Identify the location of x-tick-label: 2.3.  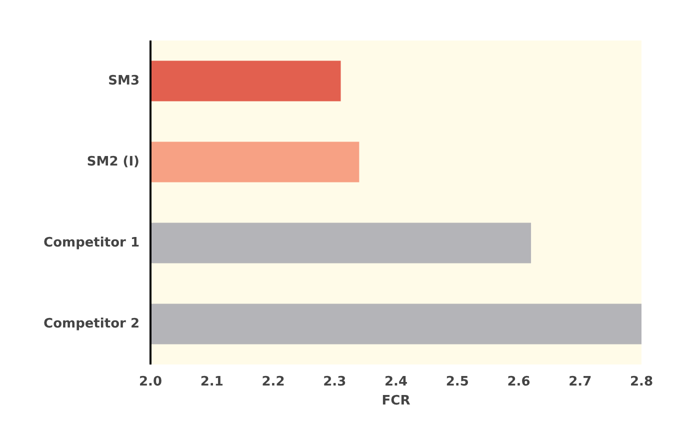
(334, 382).